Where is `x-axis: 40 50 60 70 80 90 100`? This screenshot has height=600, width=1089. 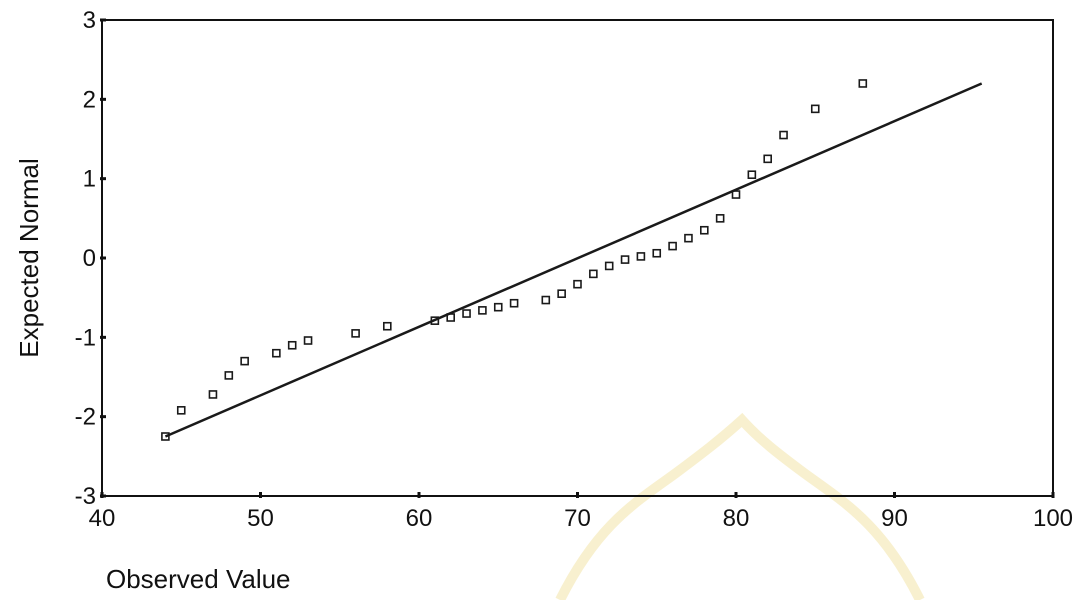 x-axis: 40 50 60 70 80 90 100 is located at coordinates (581, 512).